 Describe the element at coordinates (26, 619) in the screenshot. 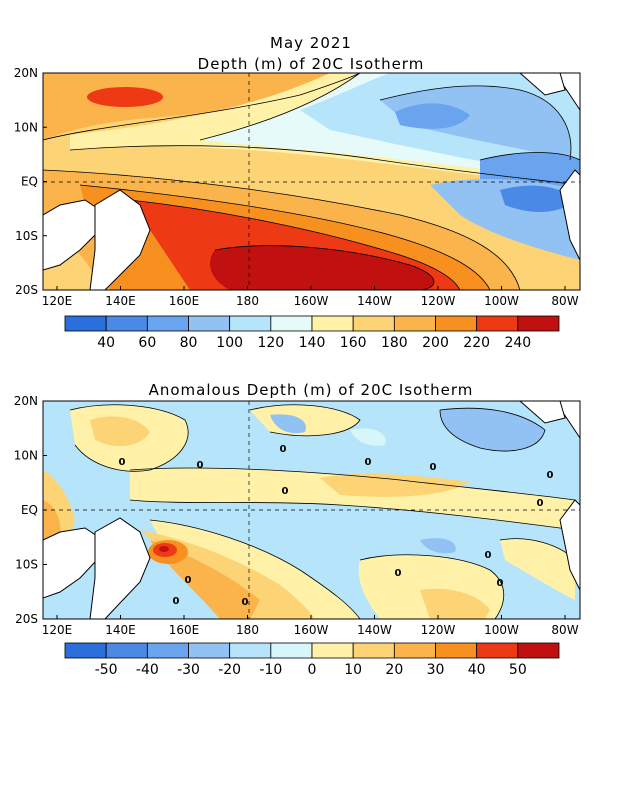

I see `panel-2-y-tick-label: 20S` at that location.